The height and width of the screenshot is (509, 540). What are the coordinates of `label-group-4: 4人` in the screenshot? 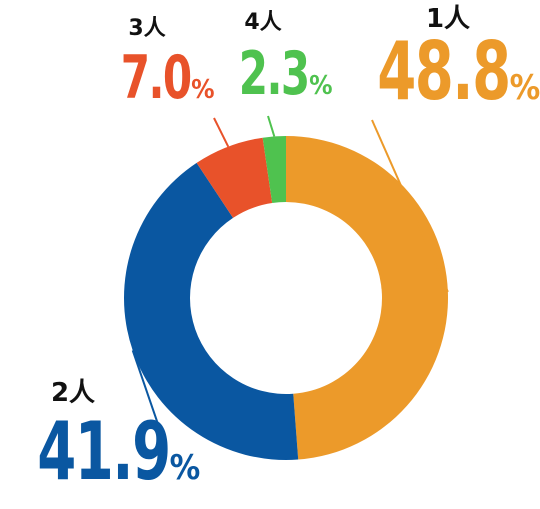 It's located at (263, 23).